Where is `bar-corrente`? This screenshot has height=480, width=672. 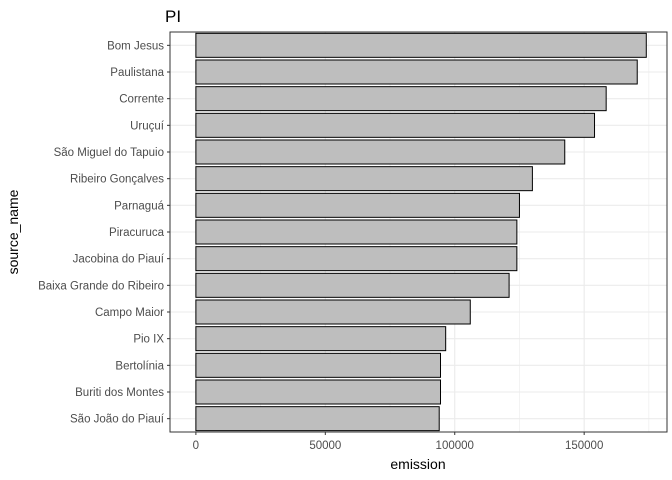
bar-corrente is located at coordinates (401, 99).